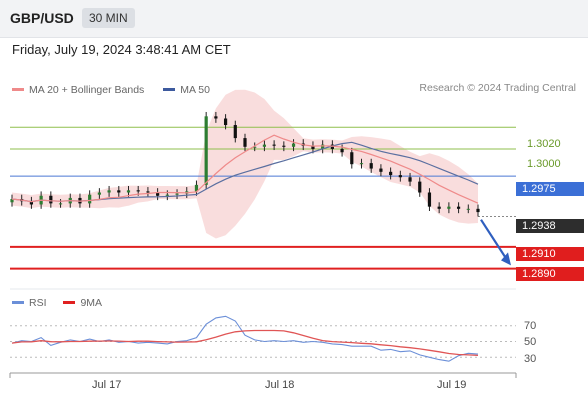 This screenshot has width=588, height=407. I want to click on symbol-label: GBP/USD, so click(42, 18).